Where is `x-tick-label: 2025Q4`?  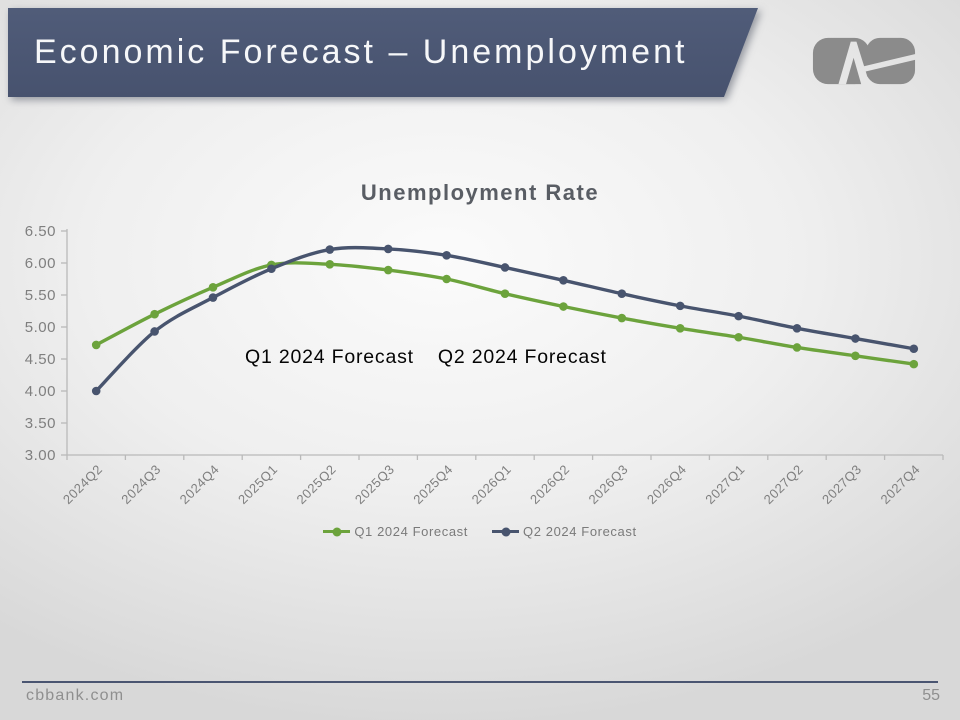
x-tick-label: 2025Q4 is located at coordinates (432, 484).